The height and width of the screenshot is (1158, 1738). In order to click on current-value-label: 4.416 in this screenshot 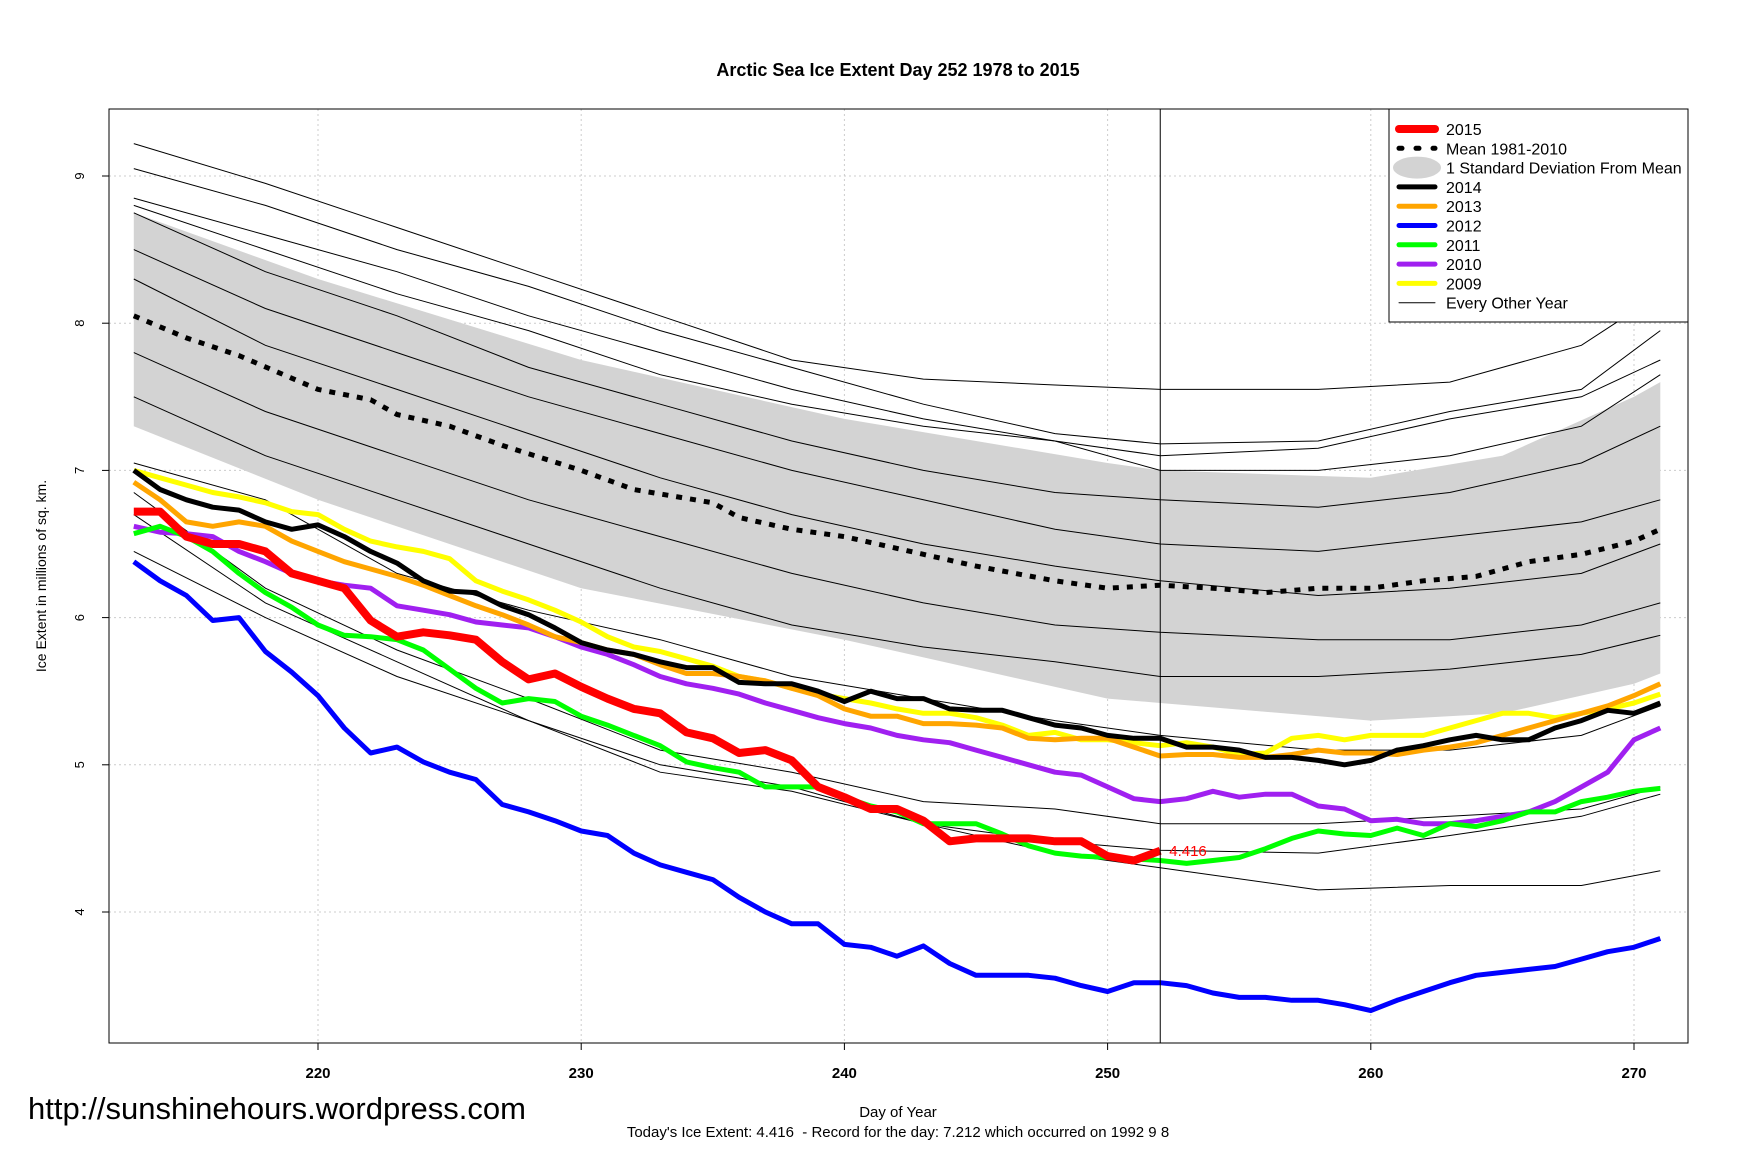, I will do `click(1188, 851)`.